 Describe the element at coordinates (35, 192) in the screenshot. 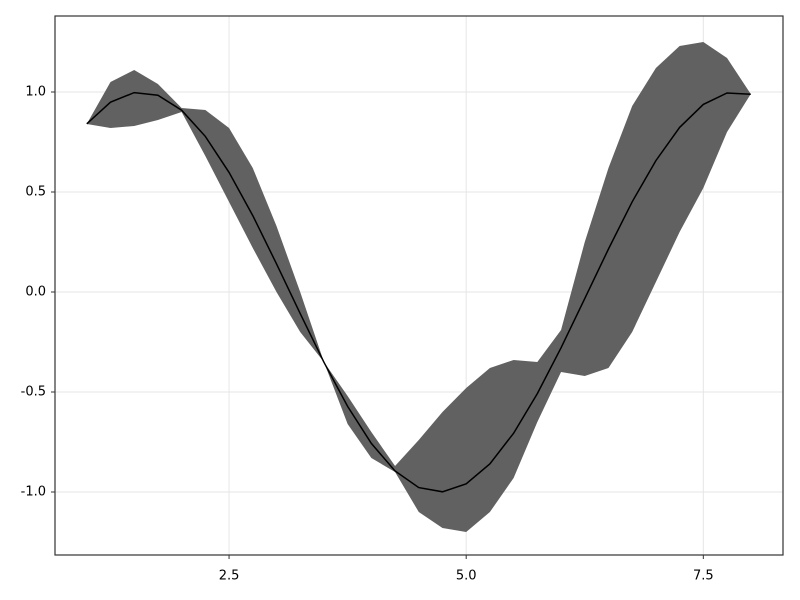

I see `y-tick-label: 0.5` at that location.